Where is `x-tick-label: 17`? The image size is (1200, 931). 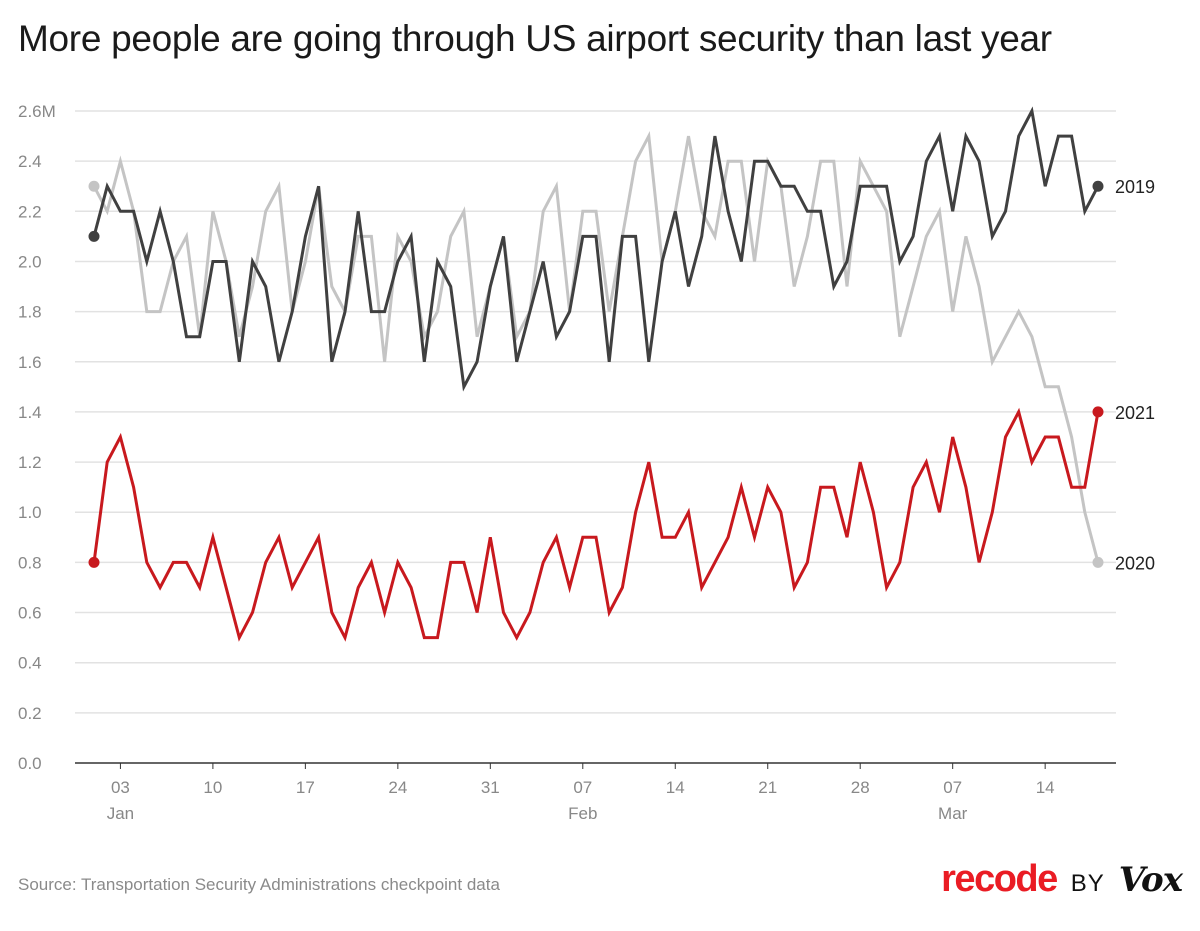
x-tick-label: 17 is located at coordinates (305, 787).